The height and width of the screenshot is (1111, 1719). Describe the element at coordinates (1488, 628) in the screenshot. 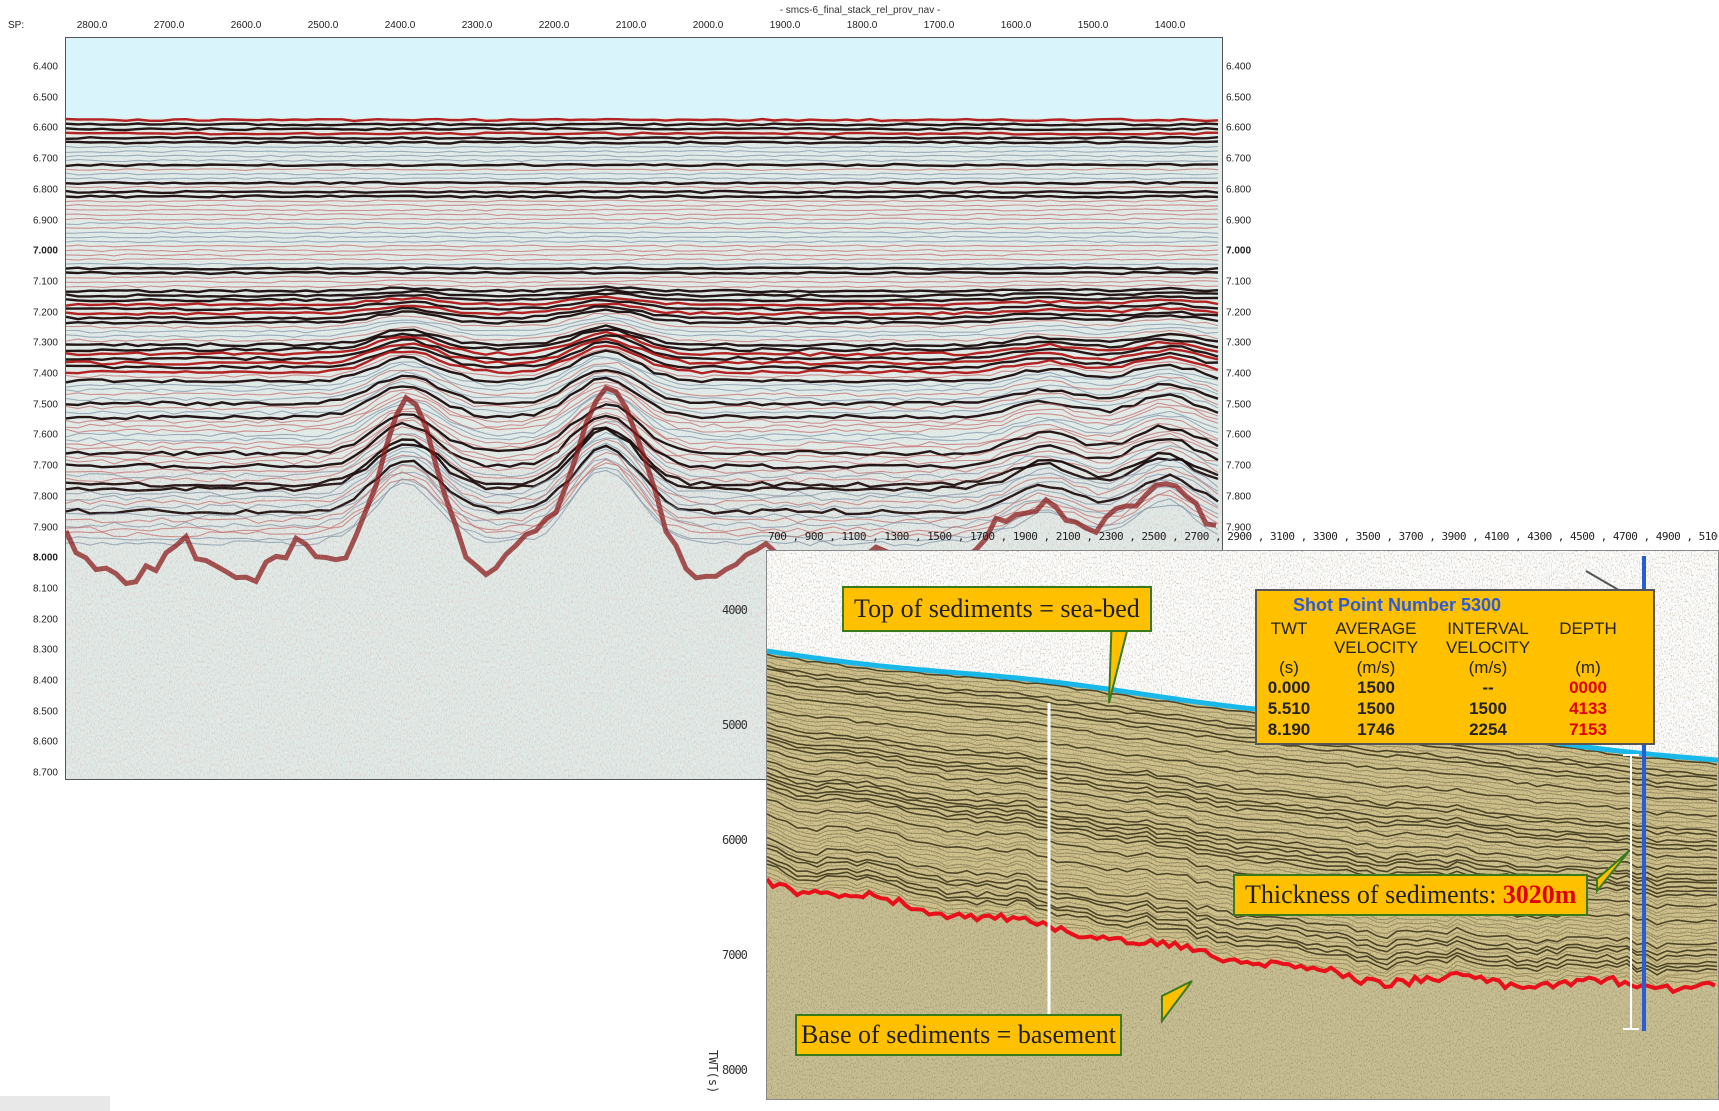

I see `col-header-interval: INTERVAL` at that location.